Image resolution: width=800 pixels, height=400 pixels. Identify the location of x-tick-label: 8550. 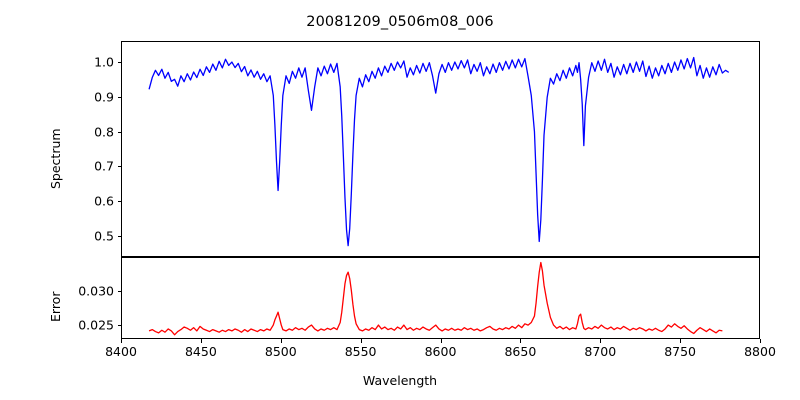
(360, 351).